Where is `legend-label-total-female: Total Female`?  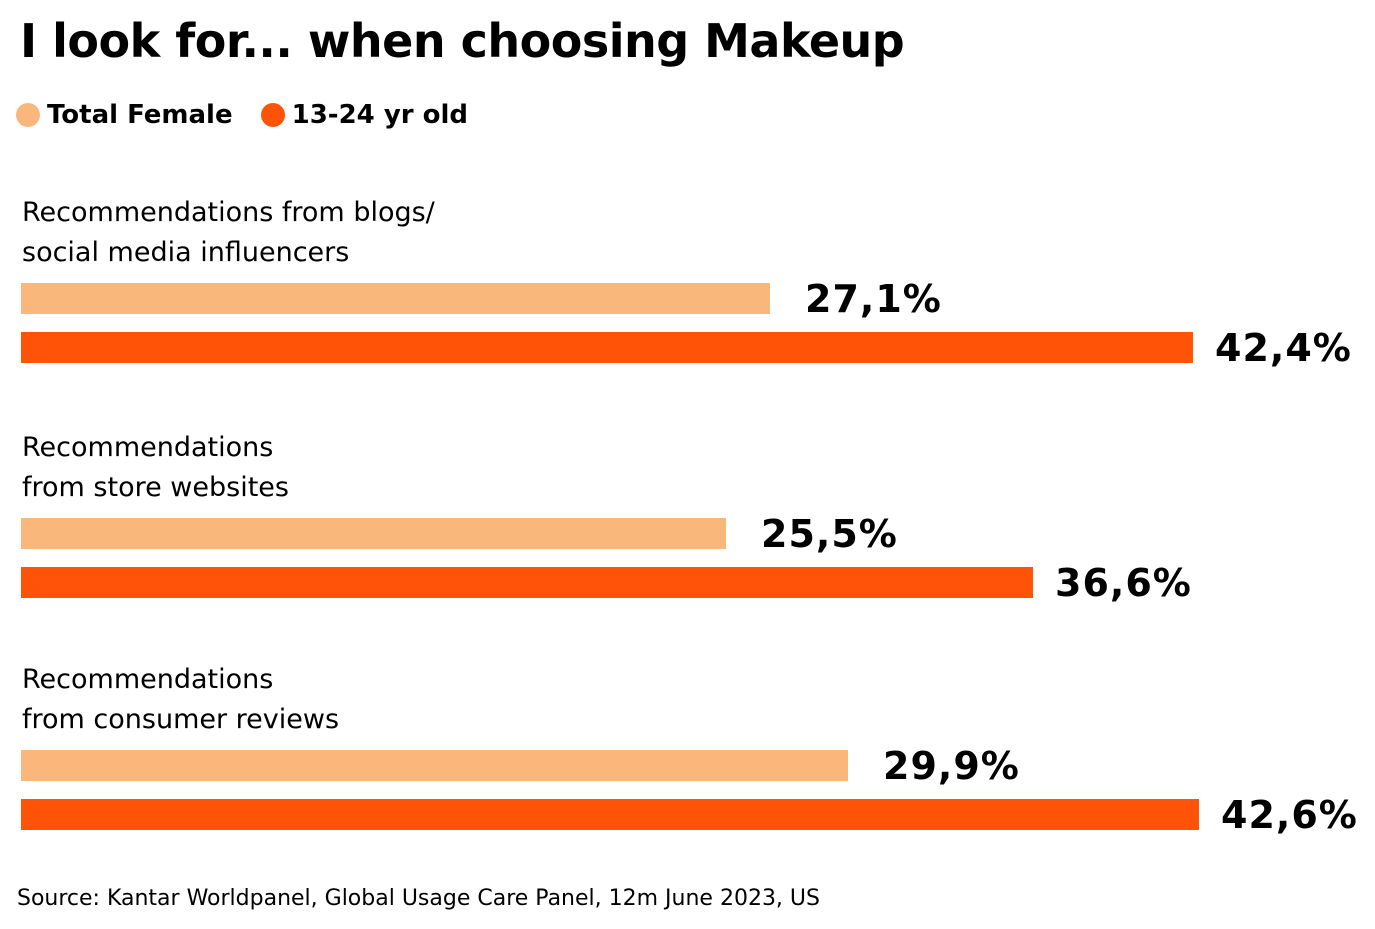 legend-label-total-female: Total Female is located at coordinates (140, 115).